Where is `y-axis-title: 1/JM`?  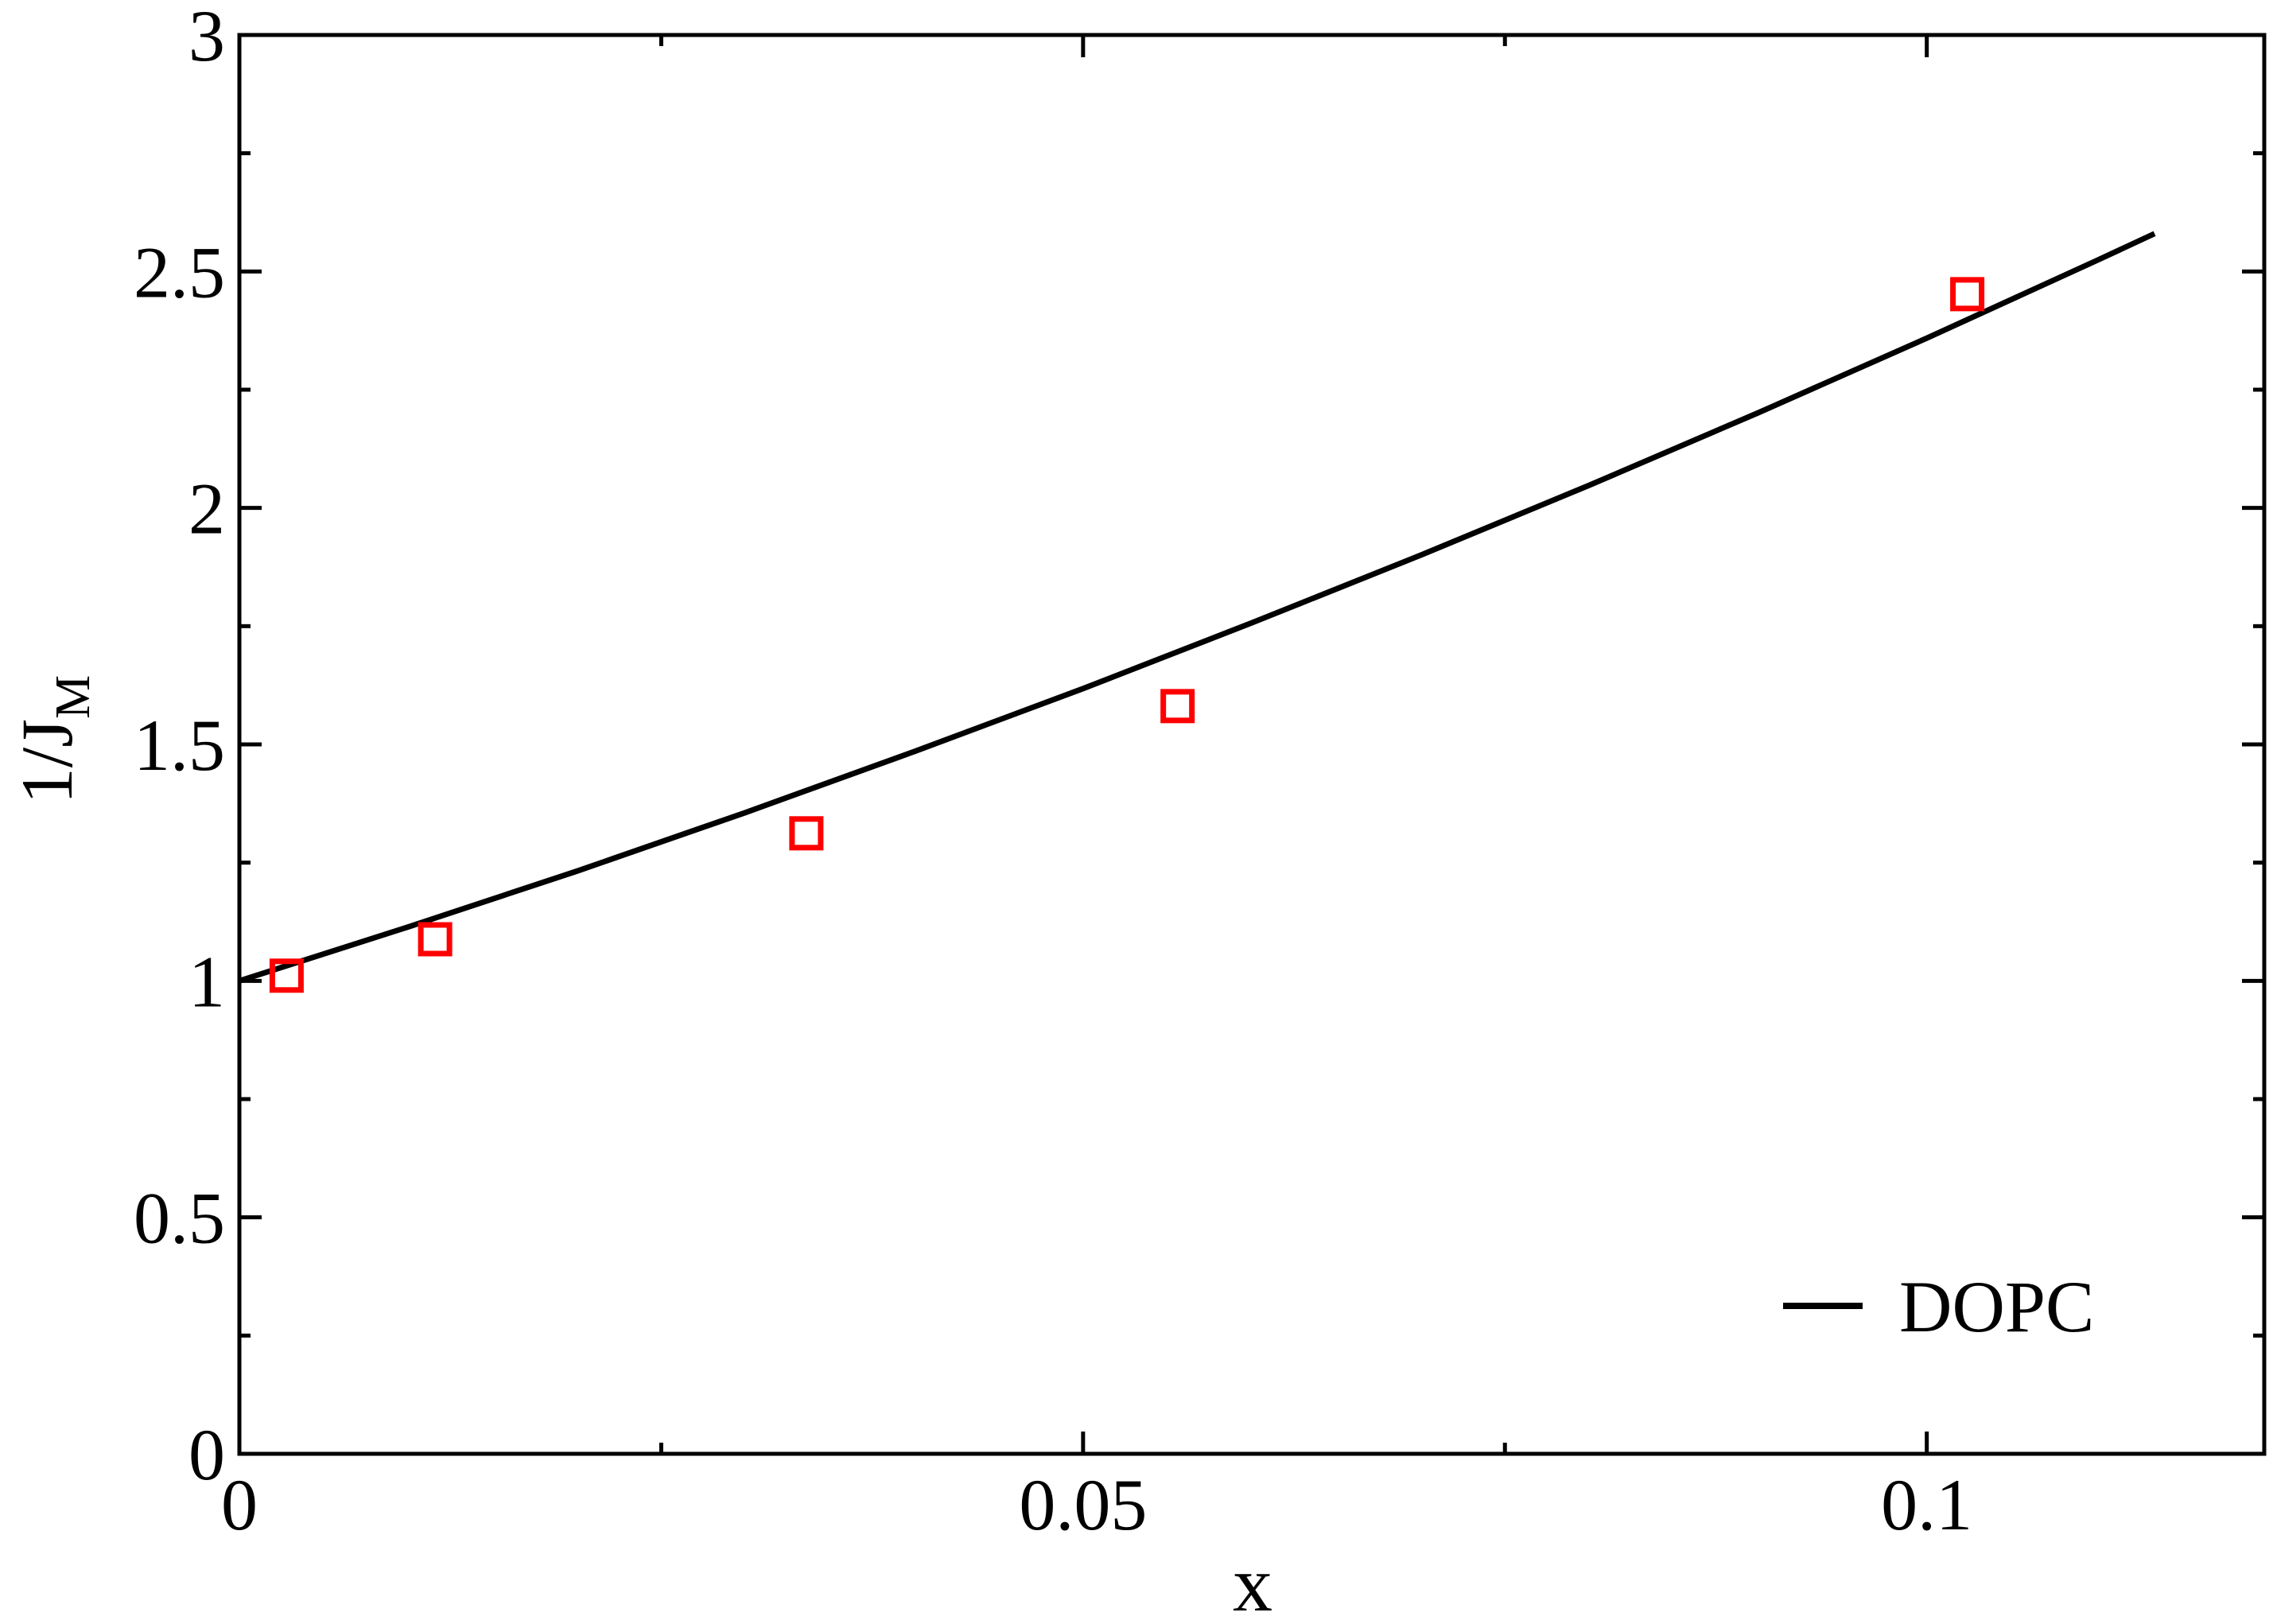 y-axis-title: 1/JM is located at coordinates (53, 740).